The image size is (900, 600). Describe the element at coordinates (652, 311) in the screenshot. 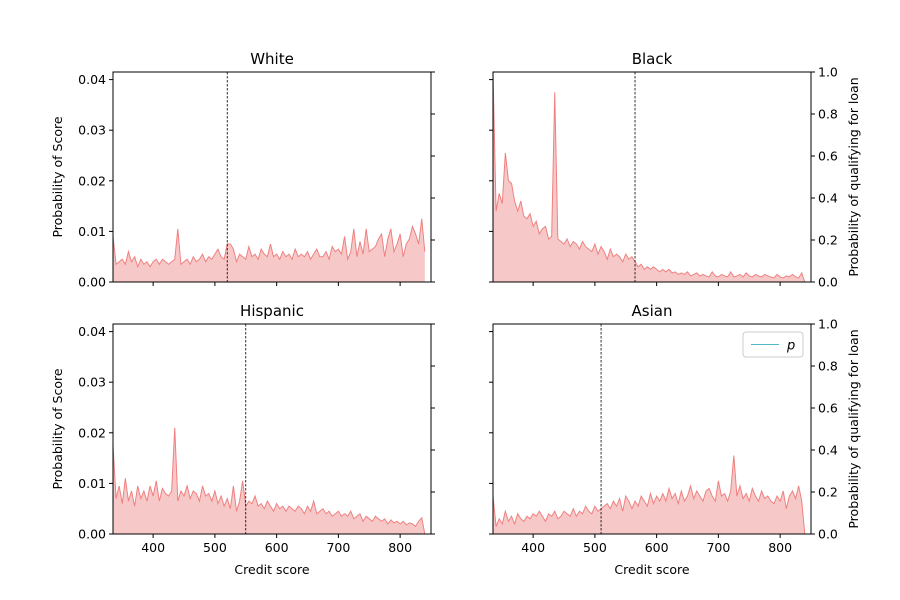

I see `panel-title: Asian` at that location.